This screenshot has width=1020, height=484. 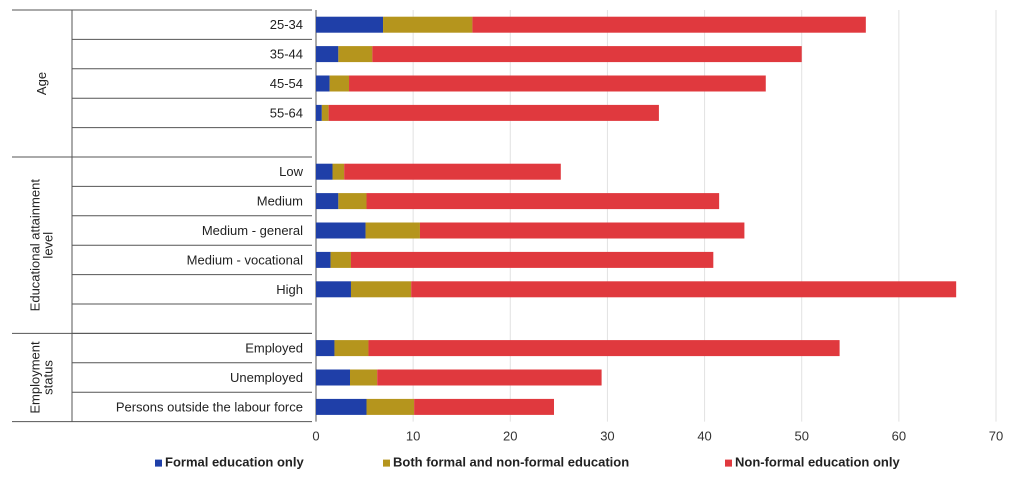 I want to click on x-tick-label: 40, so click(x=704, y=436).